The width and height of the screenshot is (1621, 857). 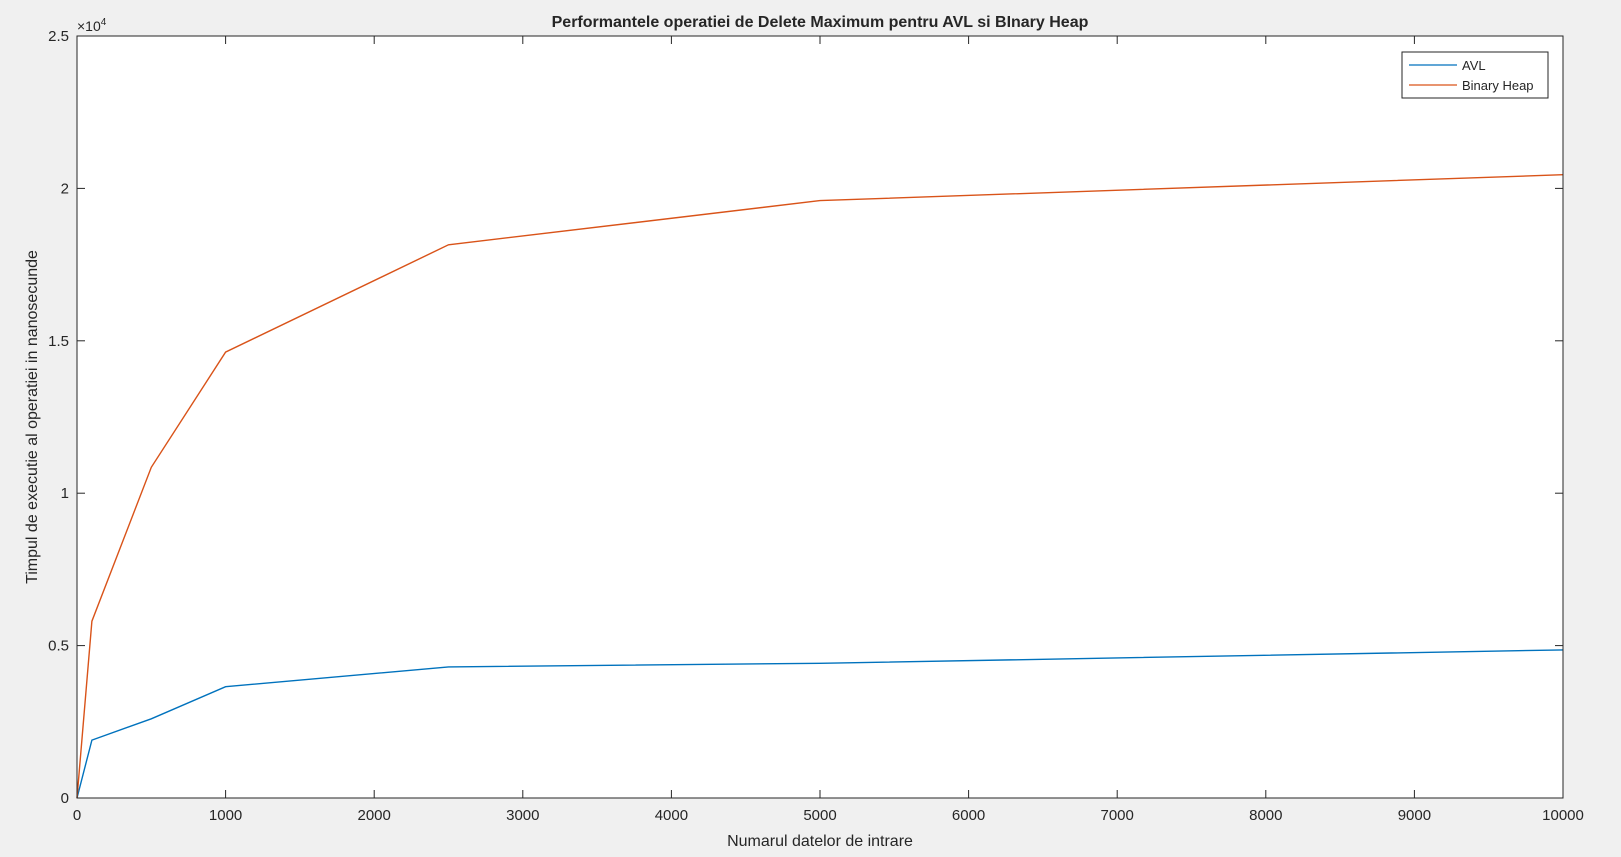 I want to click on x-tick-label: 3000, so click(x=522, y=815).